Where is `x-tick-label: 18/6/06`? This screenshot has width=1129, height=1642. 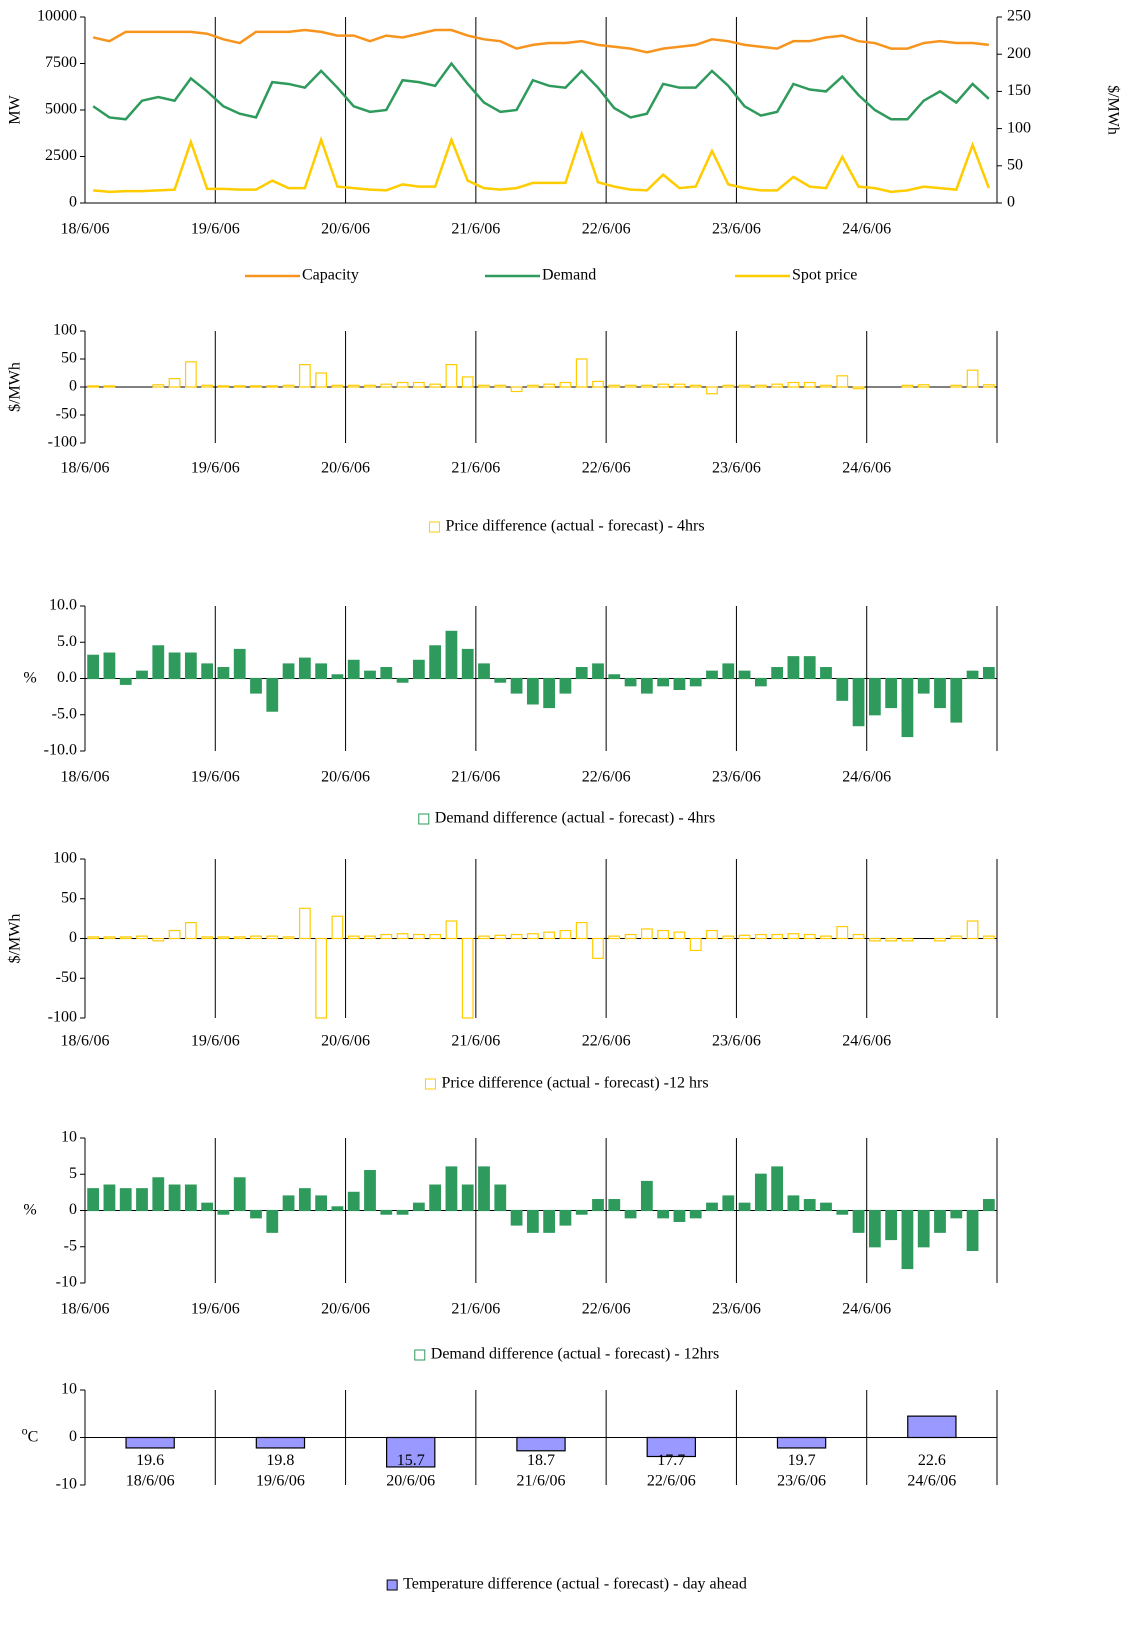 x-tick-label: 18/6/06 is located at coordinates (85, 1309).